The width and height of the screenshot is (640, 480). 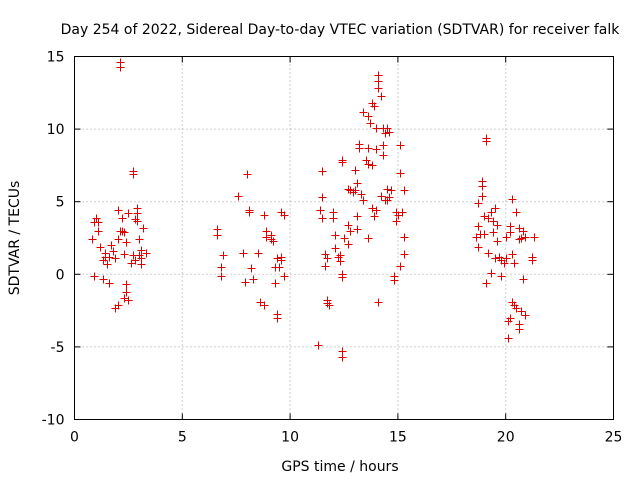 I want to click on x-tick-label: 20, so click(x=506, y=438).